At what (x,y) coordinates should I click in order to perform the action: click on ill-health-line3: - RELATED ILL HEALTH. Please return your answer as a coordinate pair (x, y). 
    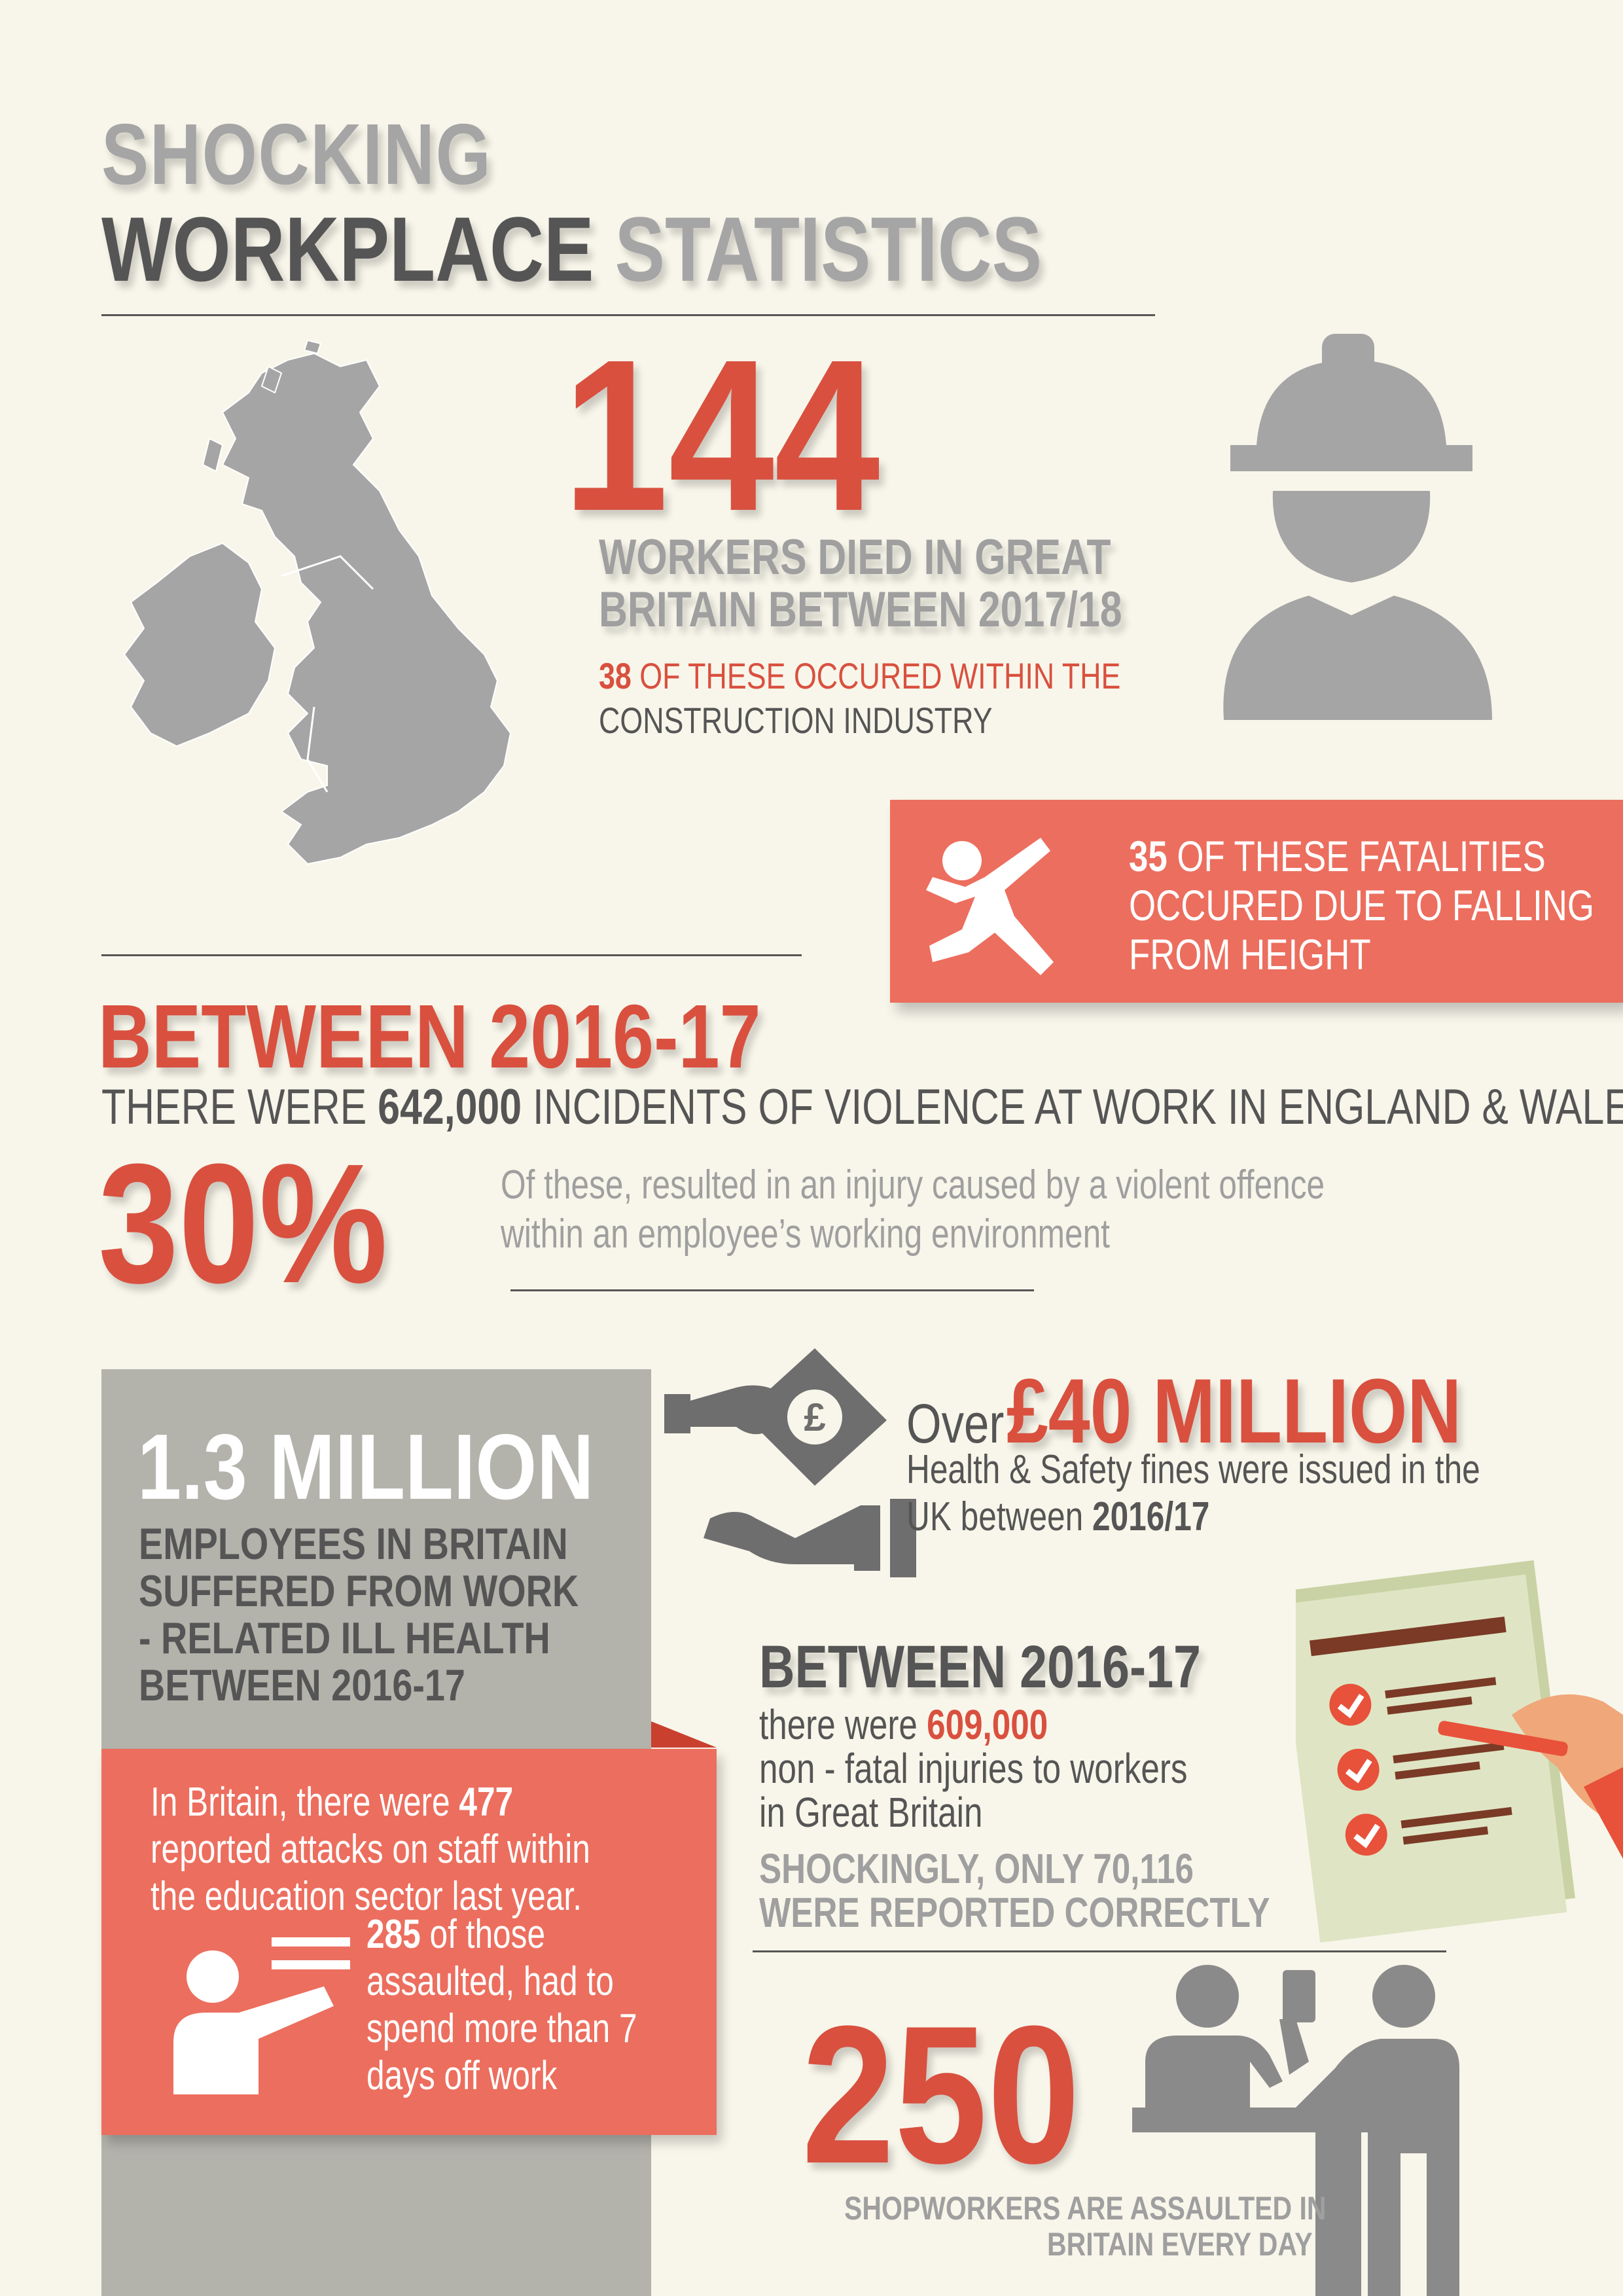
    Looking at the image, I should click on (345, 1638).